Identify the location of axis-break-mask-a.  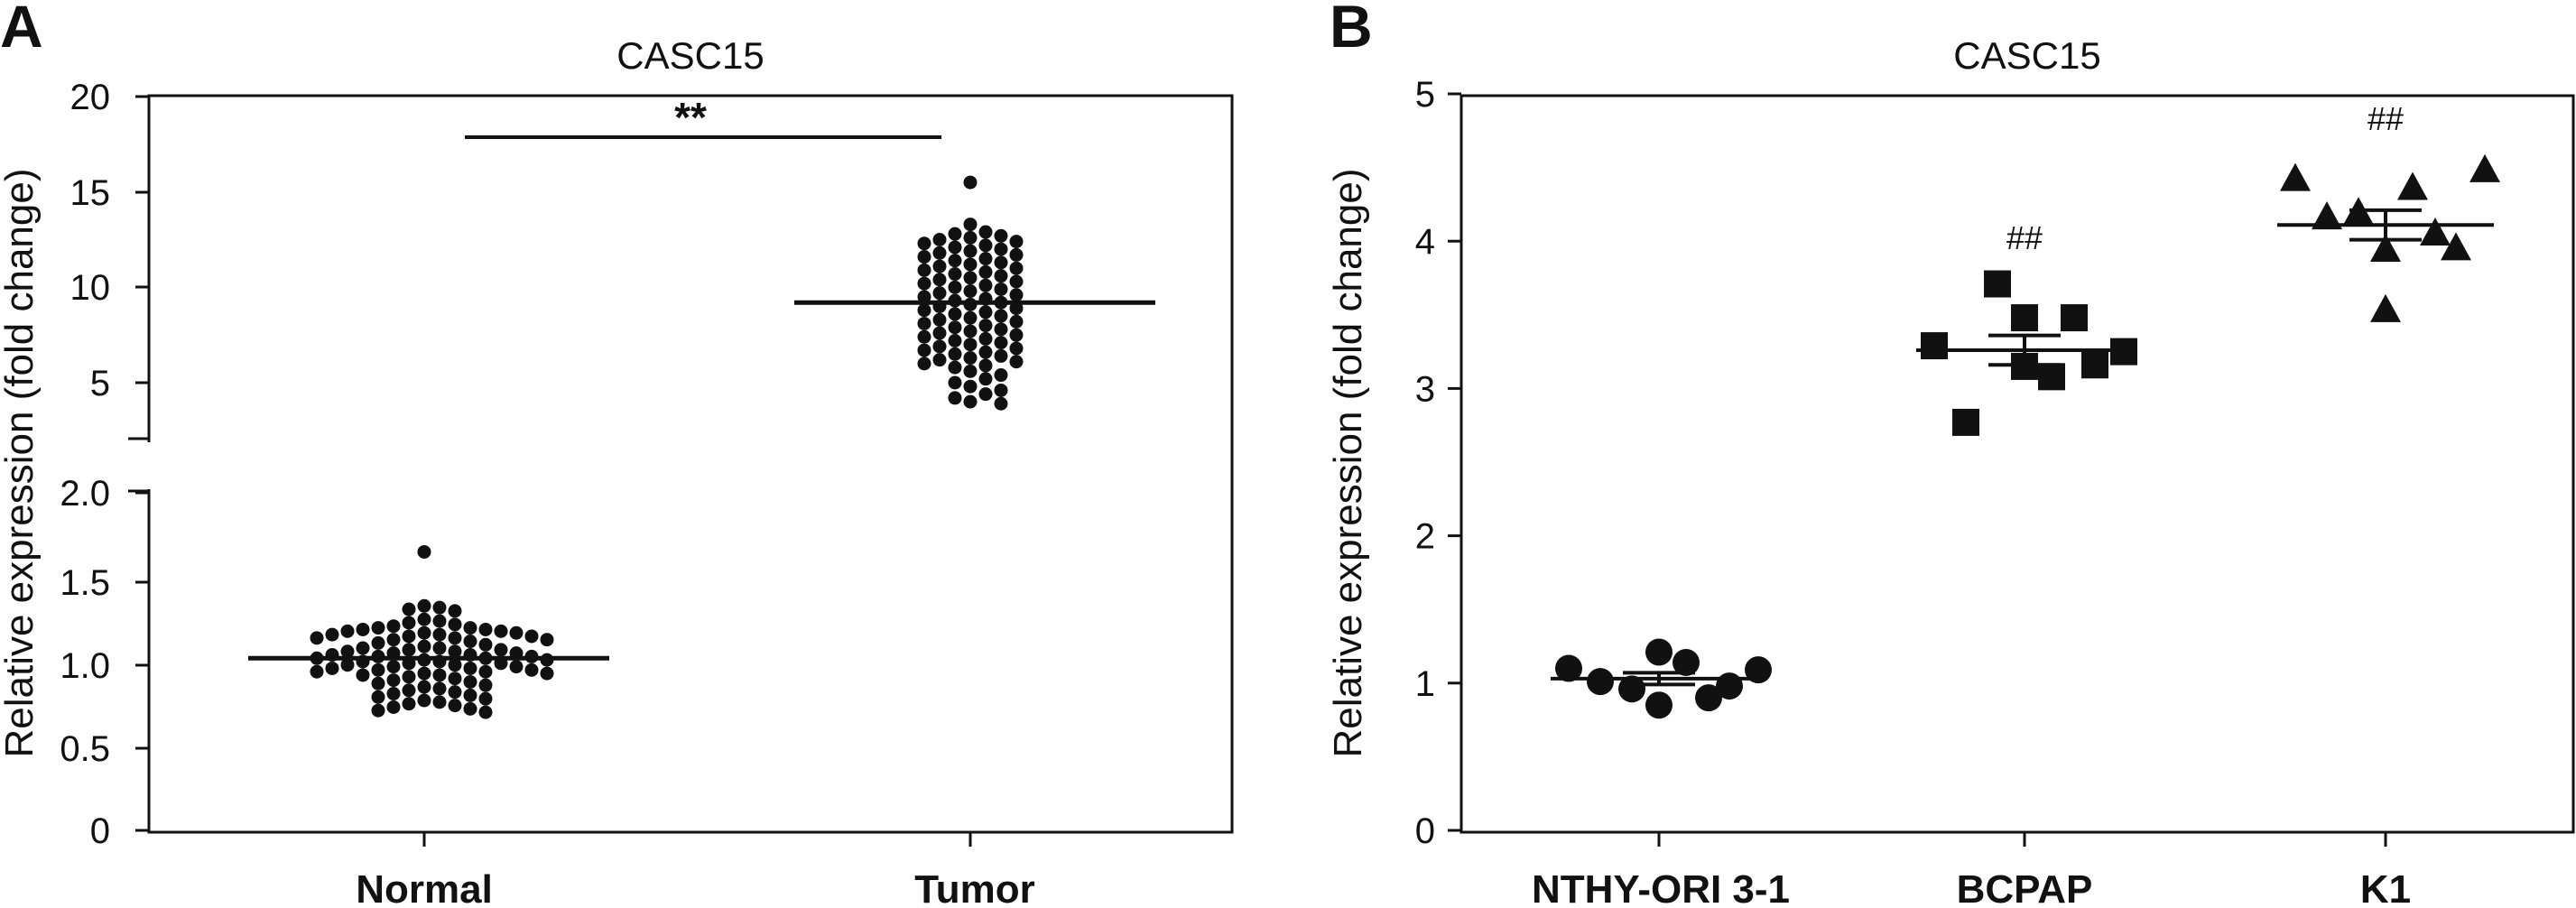
(144, 465).